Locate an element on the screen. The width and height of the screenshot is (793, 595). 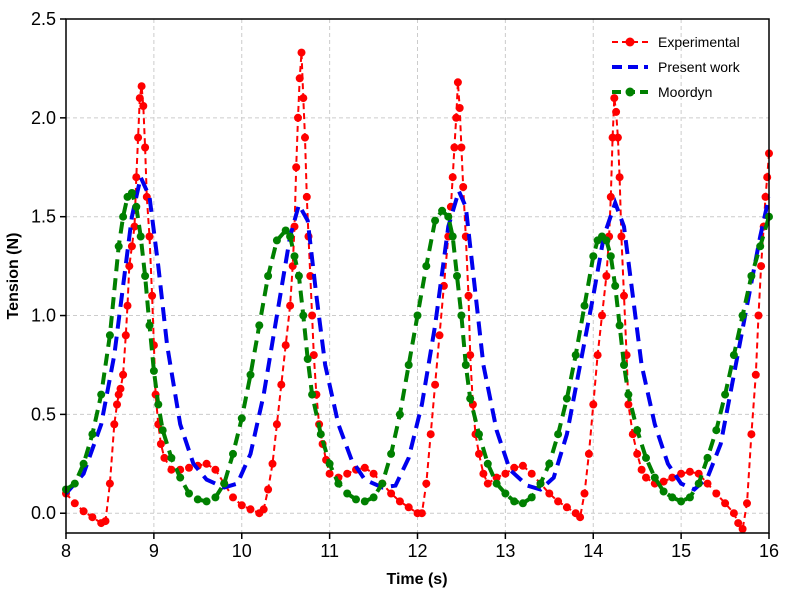
x-tick-label: 12 is located at coordinates (417, 551).